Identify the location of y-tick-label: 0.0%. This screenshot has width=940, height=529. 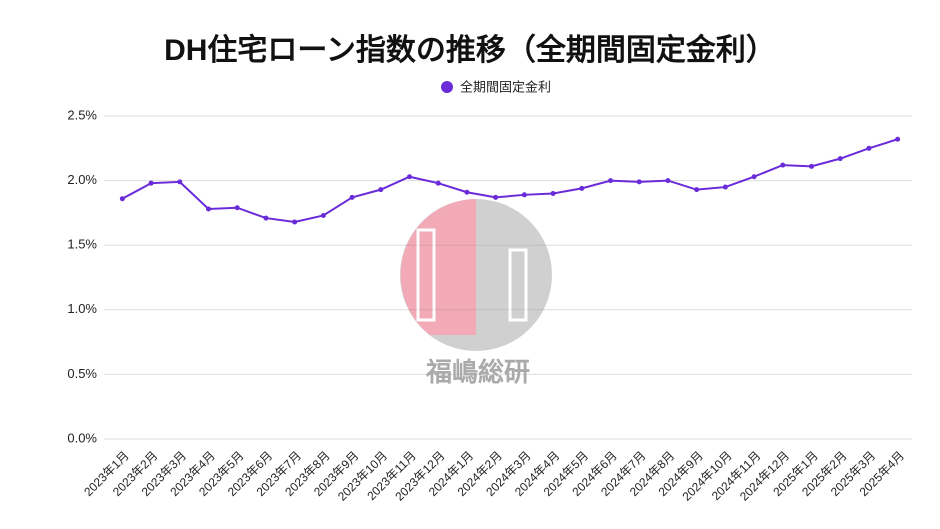
(82, 437).